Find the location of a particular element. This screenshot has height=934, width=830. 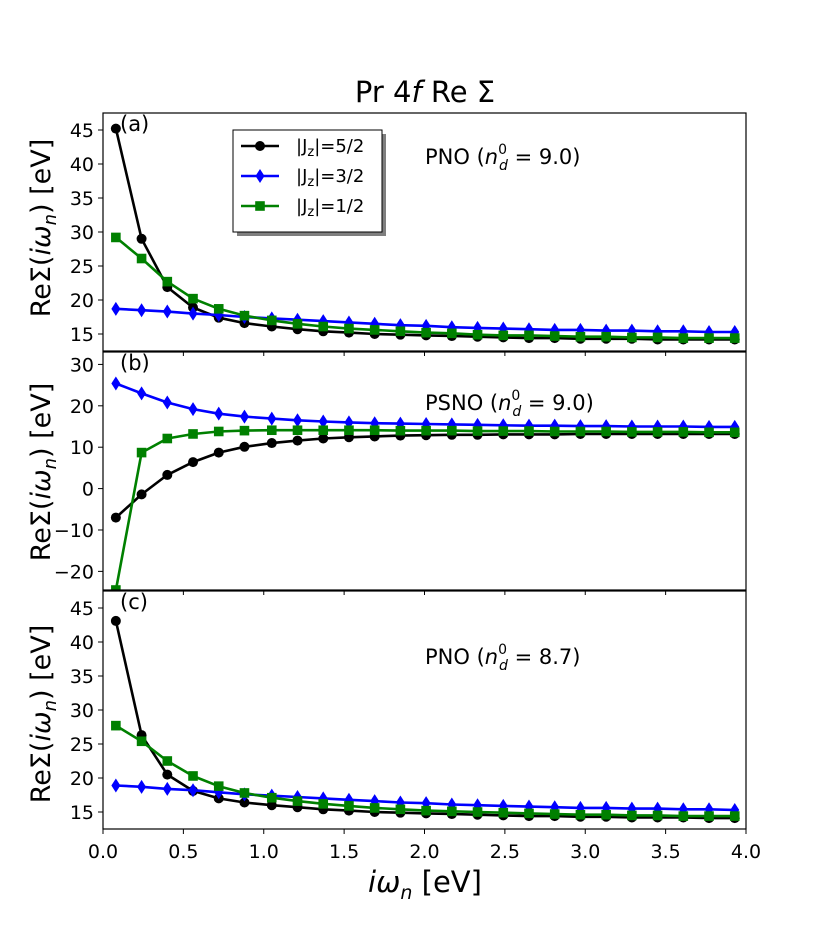

y-tick-label-b: 30 is located at coordinates (82, 365).